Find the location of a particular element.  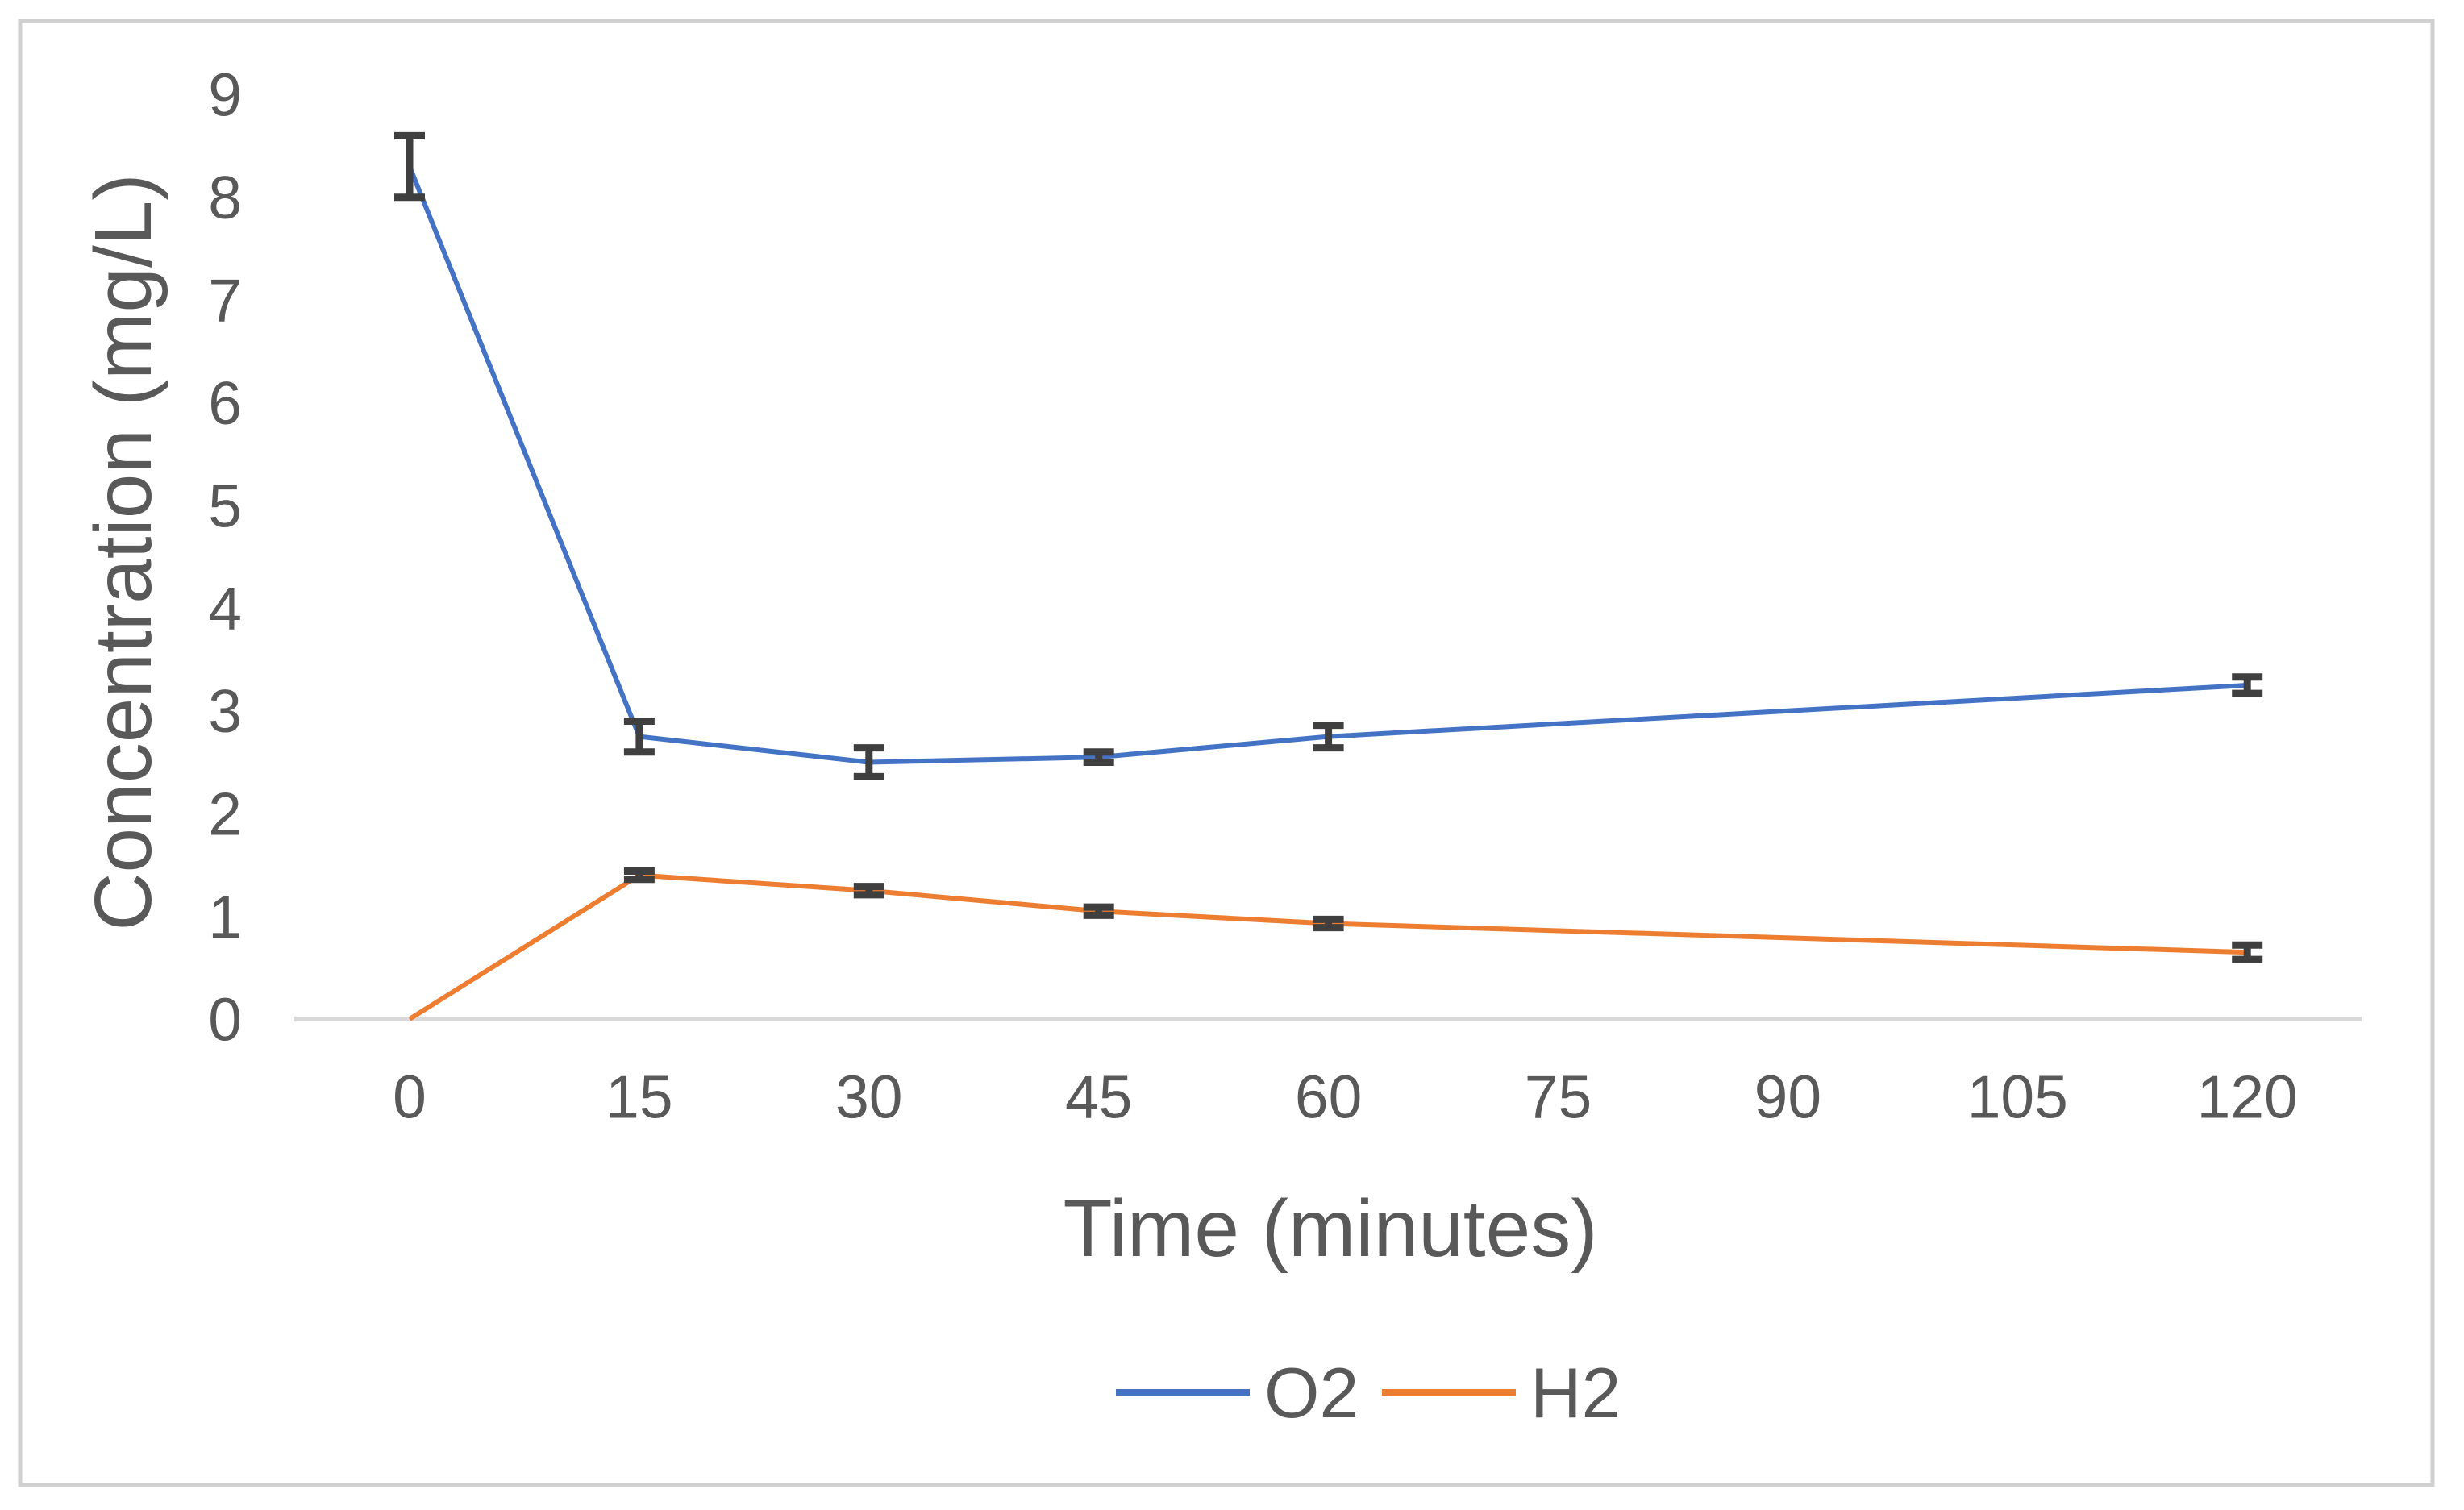

x-tick-label: 45 is located at coordinates (1098, 1096).